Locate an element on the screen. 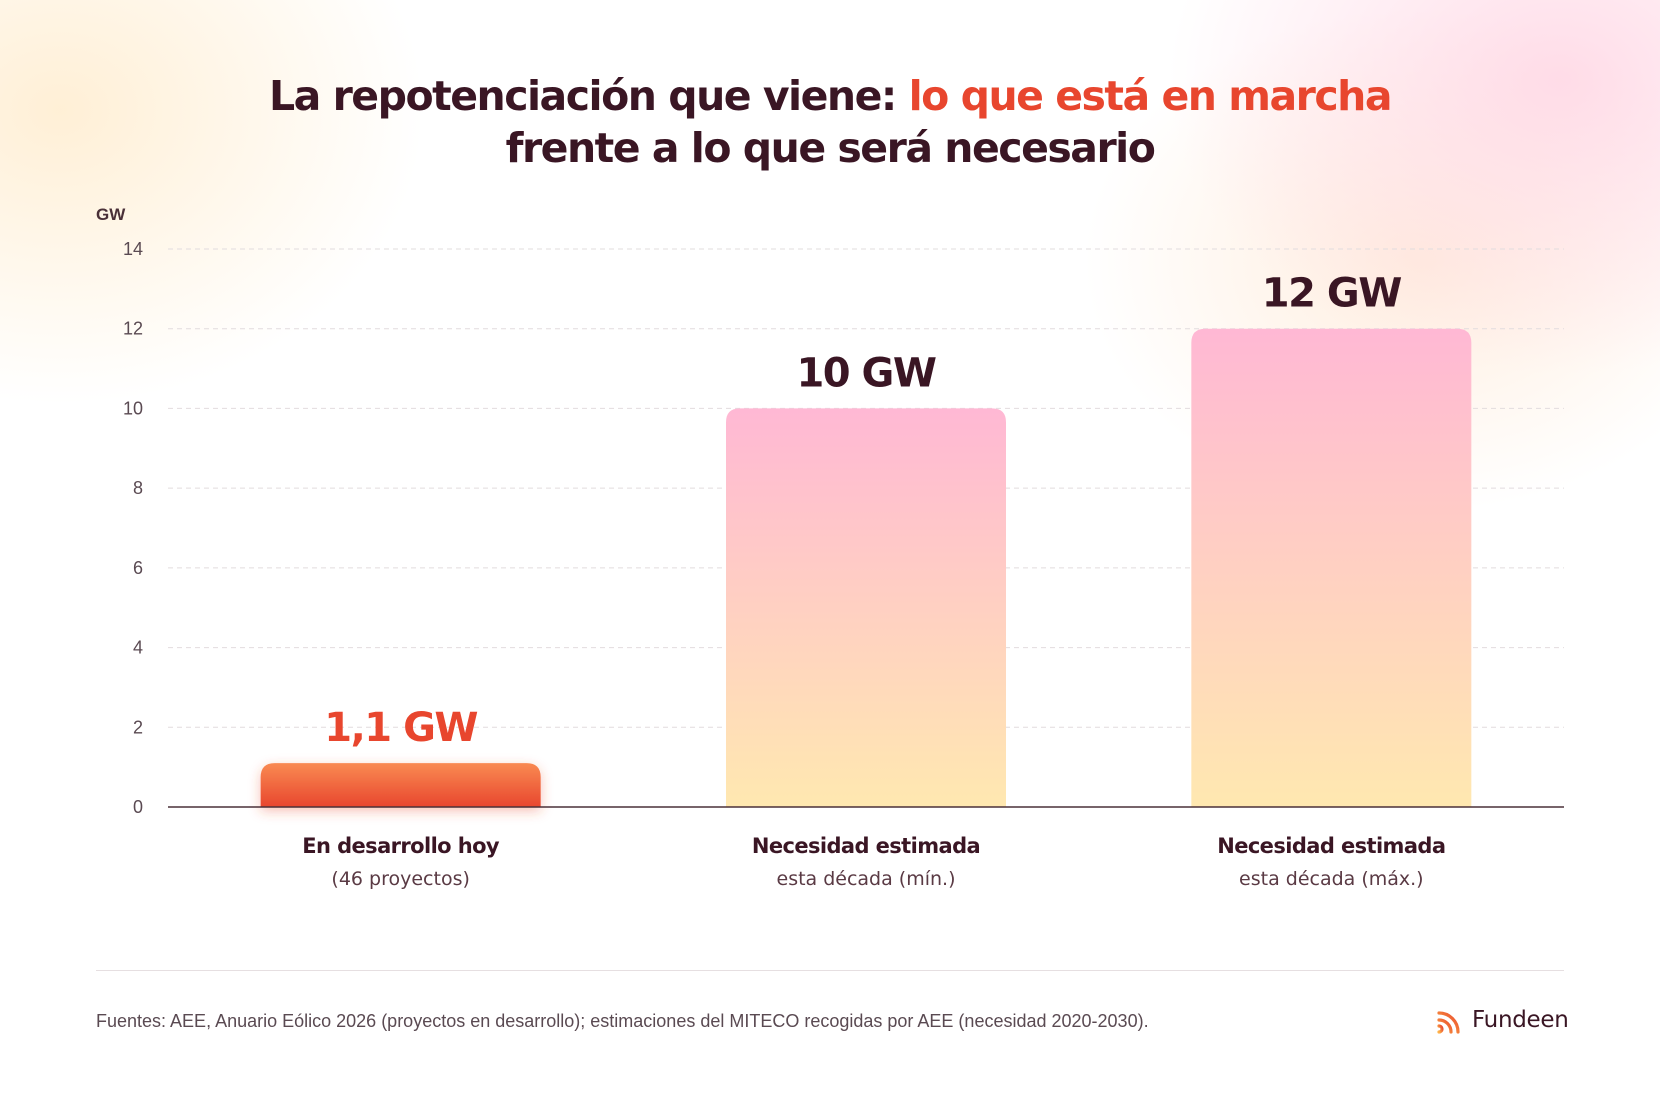 This screenshot has height=1100, width=1660. y-tick-label: 8 is located at coordinates (138, 488).